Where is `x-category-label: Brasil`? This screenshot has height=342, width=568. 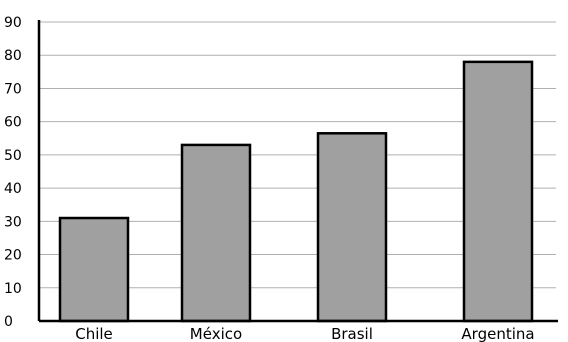
x-category-label: Brasil is located at coordinates (352, 333).